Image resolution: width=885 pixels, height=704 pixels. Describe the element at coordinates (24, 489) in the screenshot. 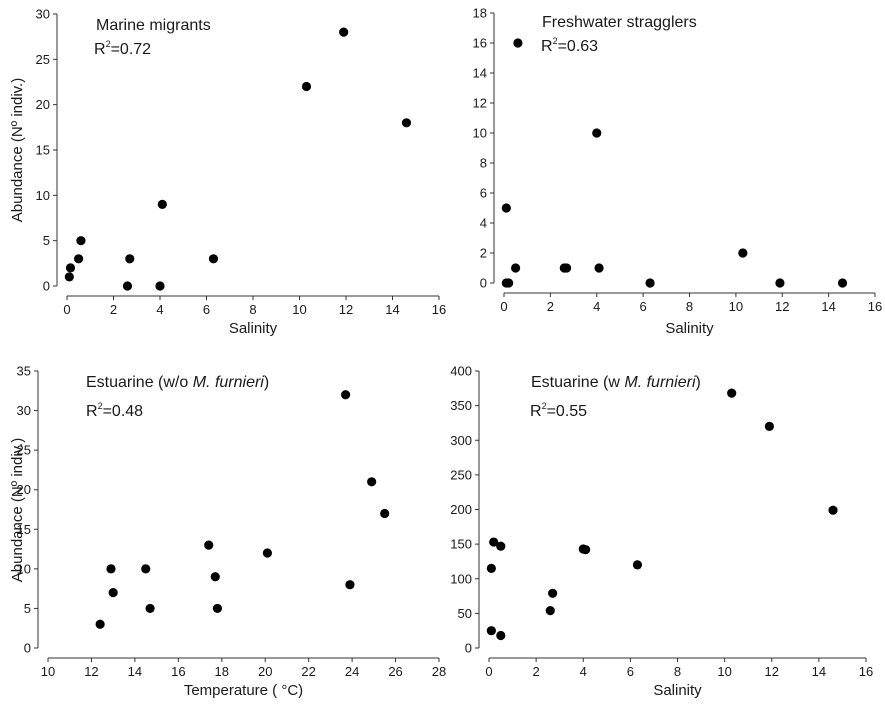

I see `y-tick-label: 20` at that location.